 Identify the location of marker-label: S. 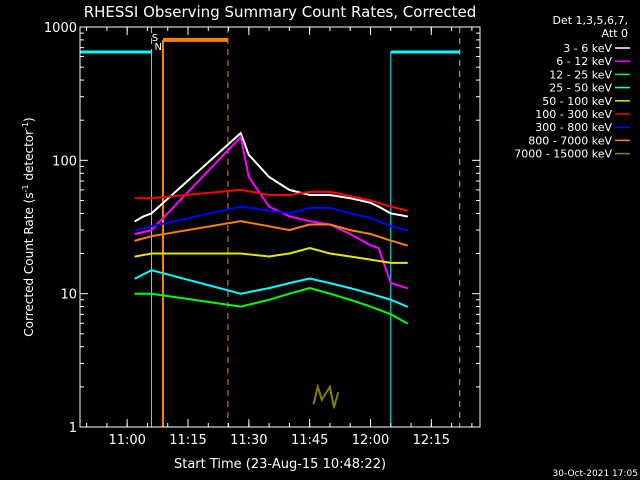
(155, 38).